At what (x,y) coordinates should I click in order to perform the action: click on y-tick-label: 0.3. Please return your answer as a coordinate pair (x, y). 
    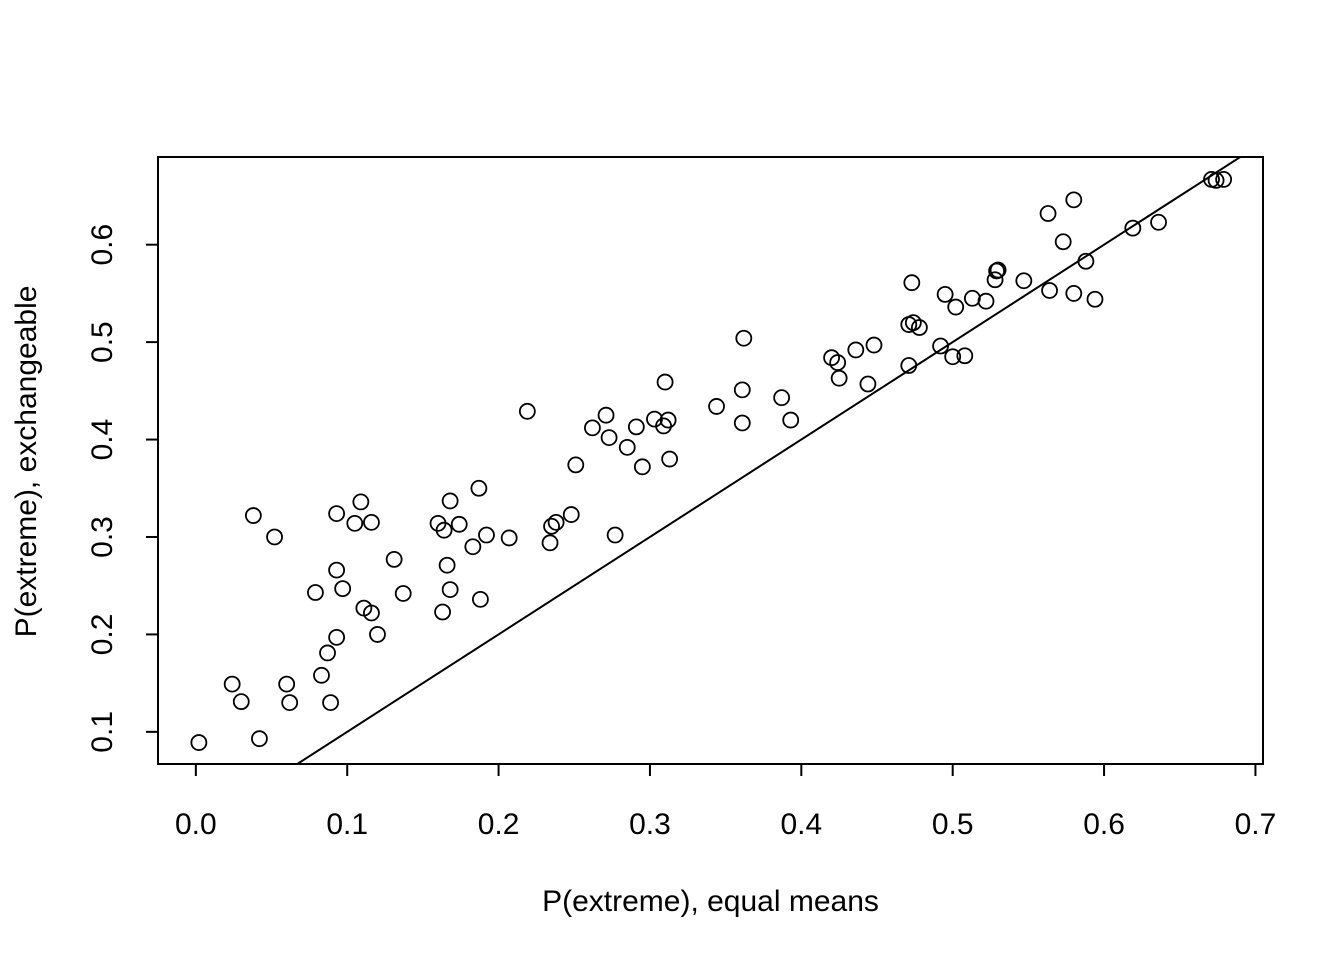
    Looking at the image, I should click on (102, 537).